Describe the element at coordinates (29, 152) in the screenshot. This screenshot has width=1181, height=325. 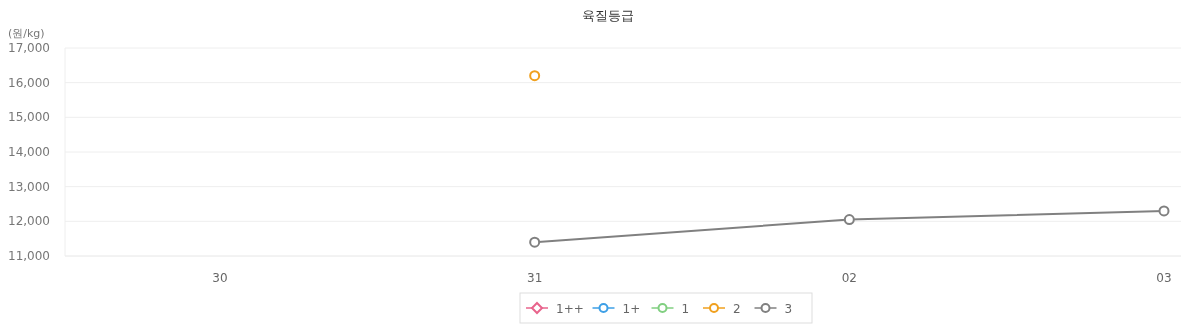
I see `y-tick-label: 14,000` at that location.